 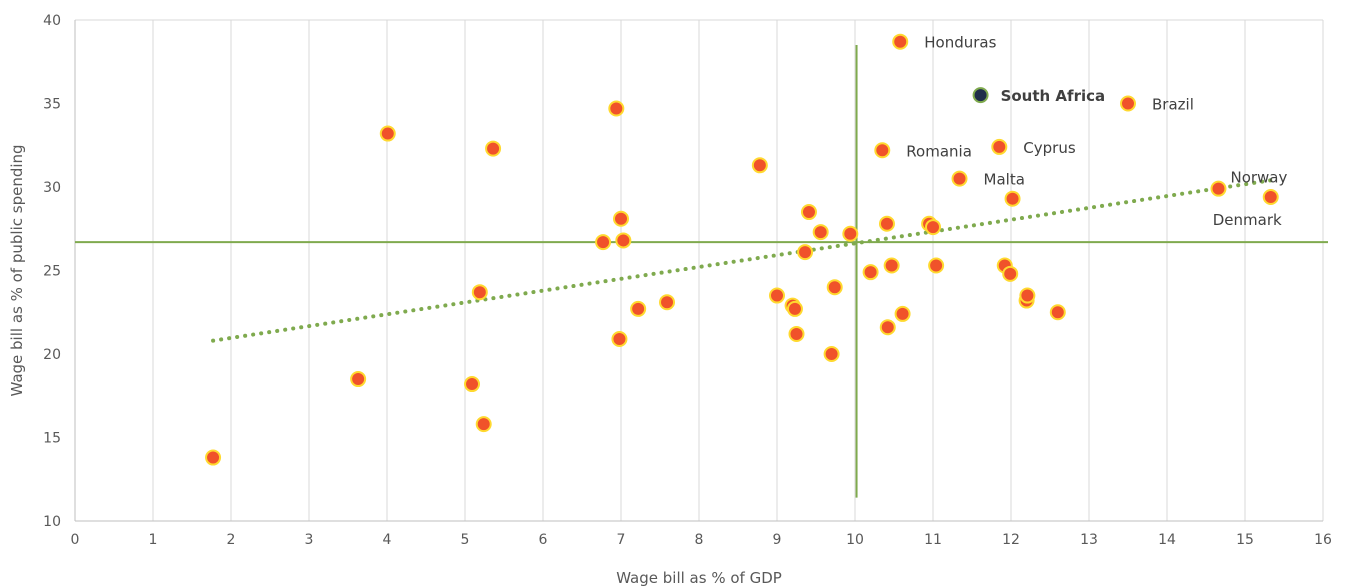 What do you see at coordinates (1247, 220) in the screenshot?
I see `point-label-denmark: Denmark` at bounding box center [1247, 220].